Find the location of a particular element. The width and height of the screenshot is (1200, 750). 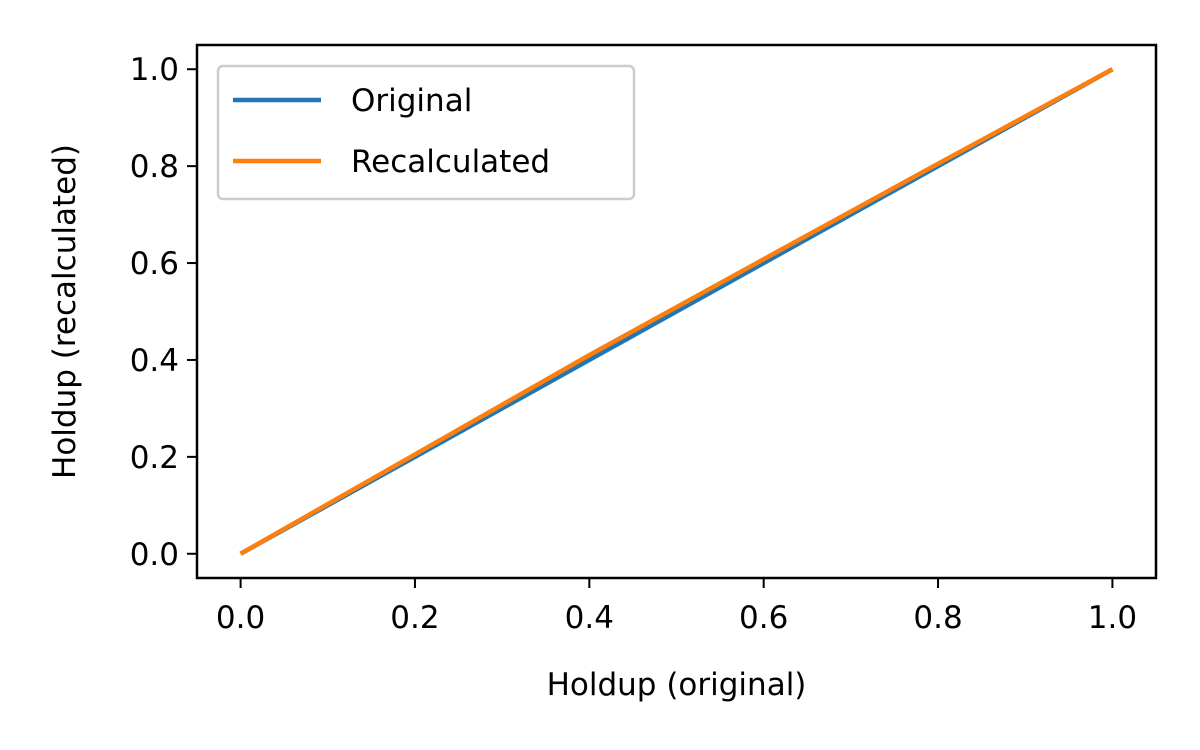

y-tick-label: 1.0 is located at coordinates (154, 70).